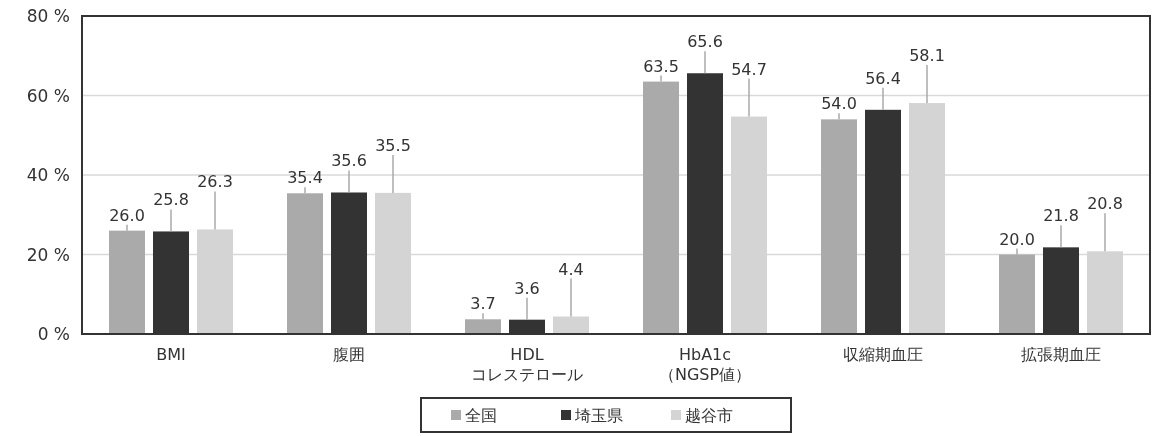 This screenshot has width=1162, height=436. Describe the element at coordinates (215, 182) in the screenshot. I see `data-label: 26.3` at that location.